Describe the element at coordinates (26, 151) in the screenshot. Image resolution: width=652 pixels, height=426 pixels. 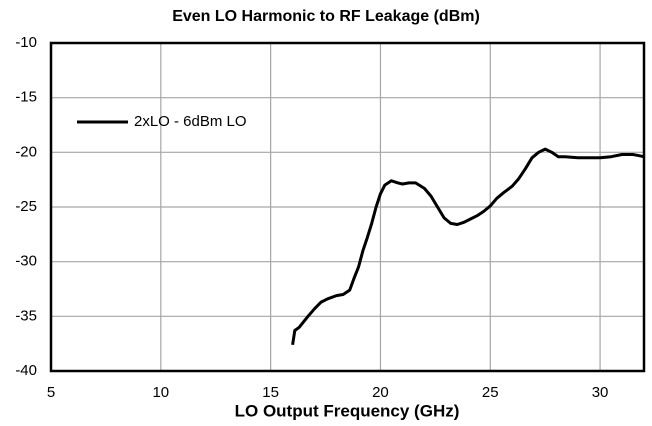
I see `y-tick-label: -20` at that location.